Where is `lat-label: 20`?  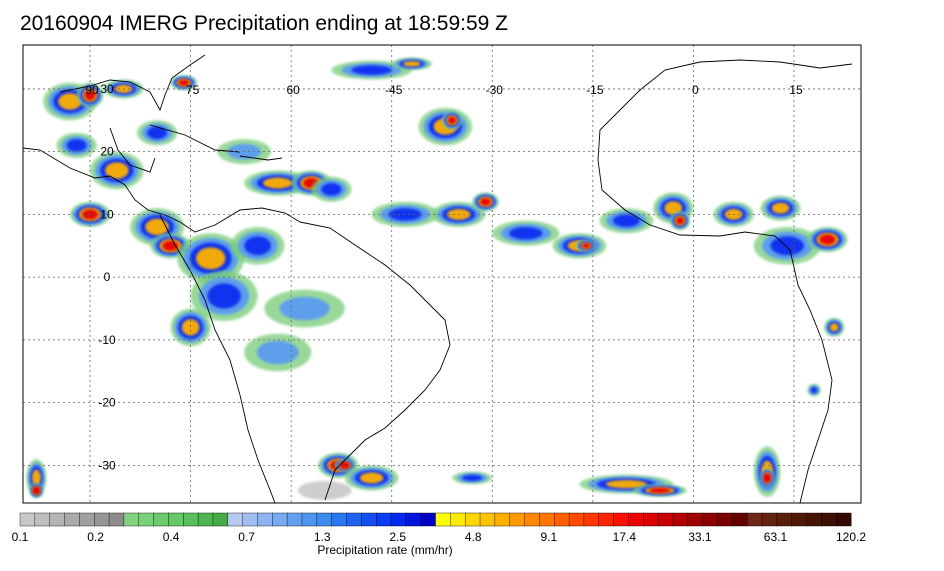
lat-label: 20 is located at coordinates (107, 152).